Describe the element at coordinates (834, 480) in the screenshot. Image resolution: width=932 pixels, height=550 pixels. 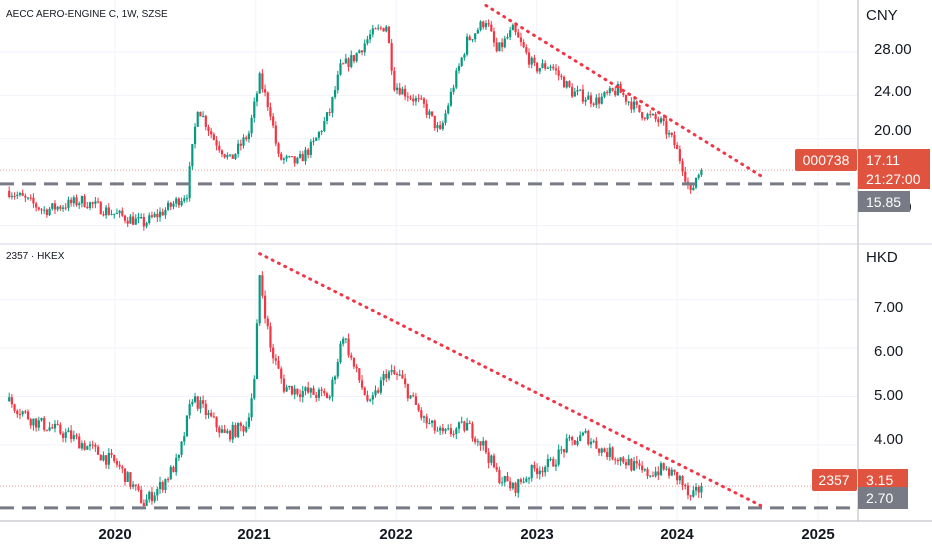
I see `bottom-symbol-tag` at that location.